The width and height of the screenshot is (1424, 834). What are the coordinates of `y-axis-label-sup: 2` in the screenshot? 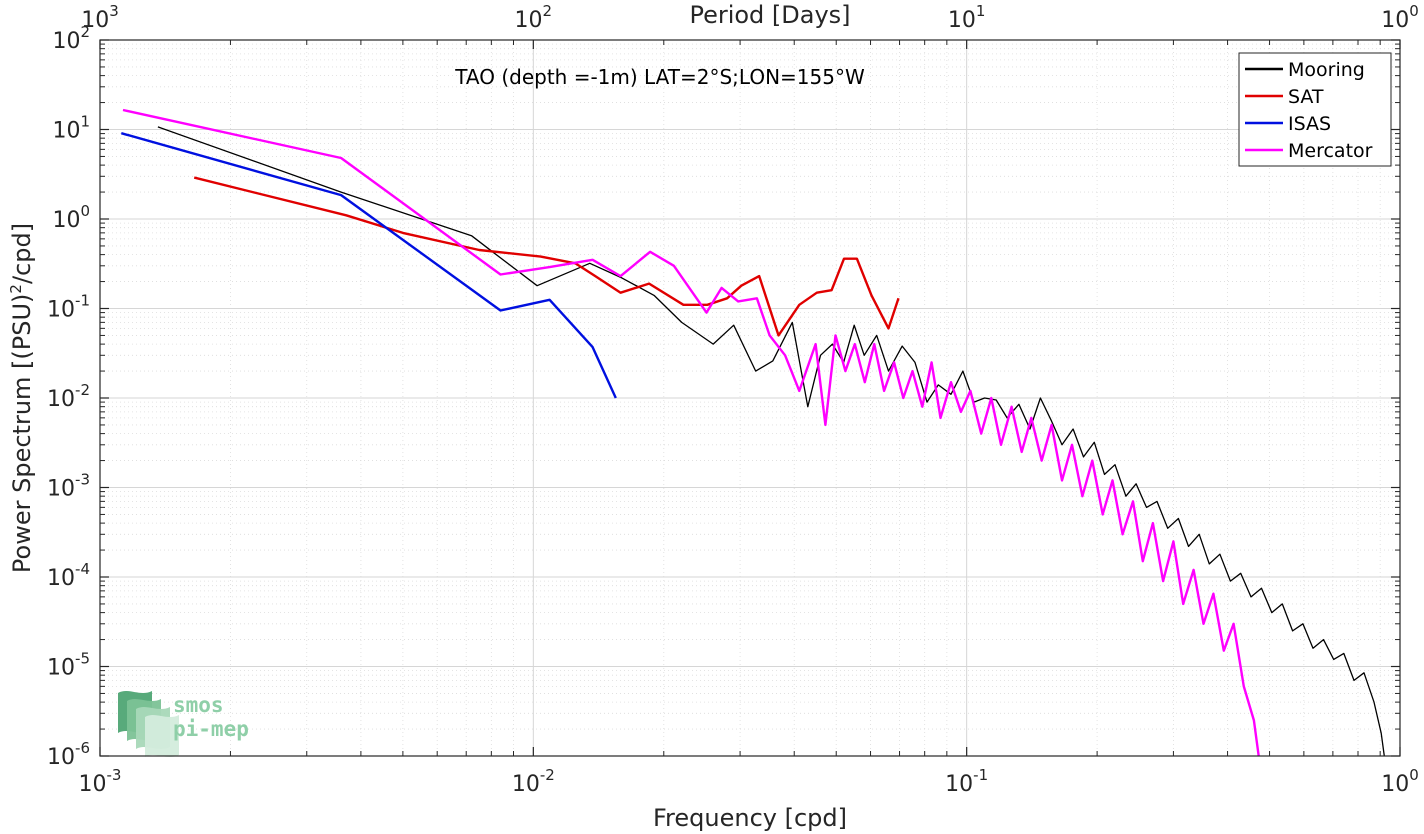 It's located at (16, 289).